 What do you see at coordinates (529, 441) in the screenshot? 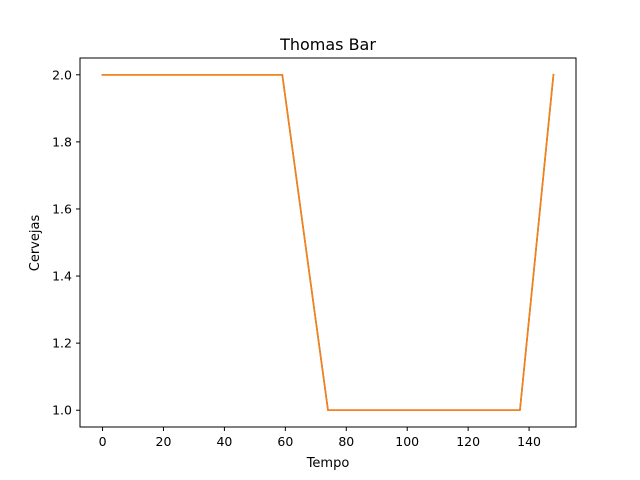
I see `x-tick-label: 140` at bounding box center [529, 441].